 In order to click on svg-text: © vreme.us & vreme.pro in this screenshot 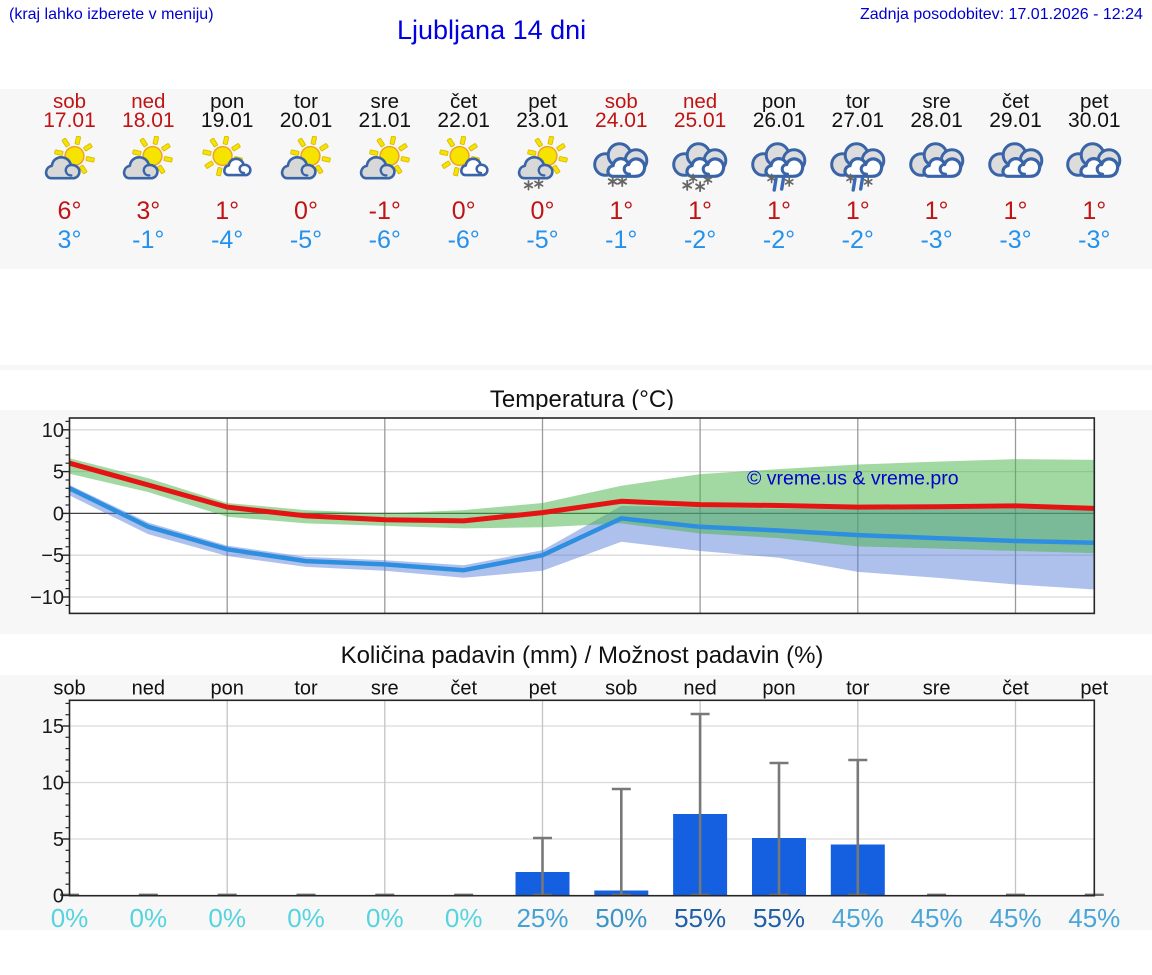, I will do `click(853, 478)`.